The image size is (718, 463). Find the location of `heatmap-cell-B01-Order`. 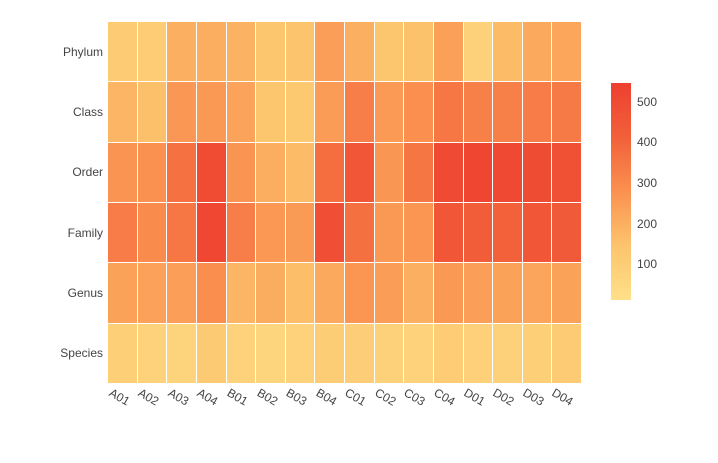

heatmap-cell-B01-Order is located at coordinates (241, 172).